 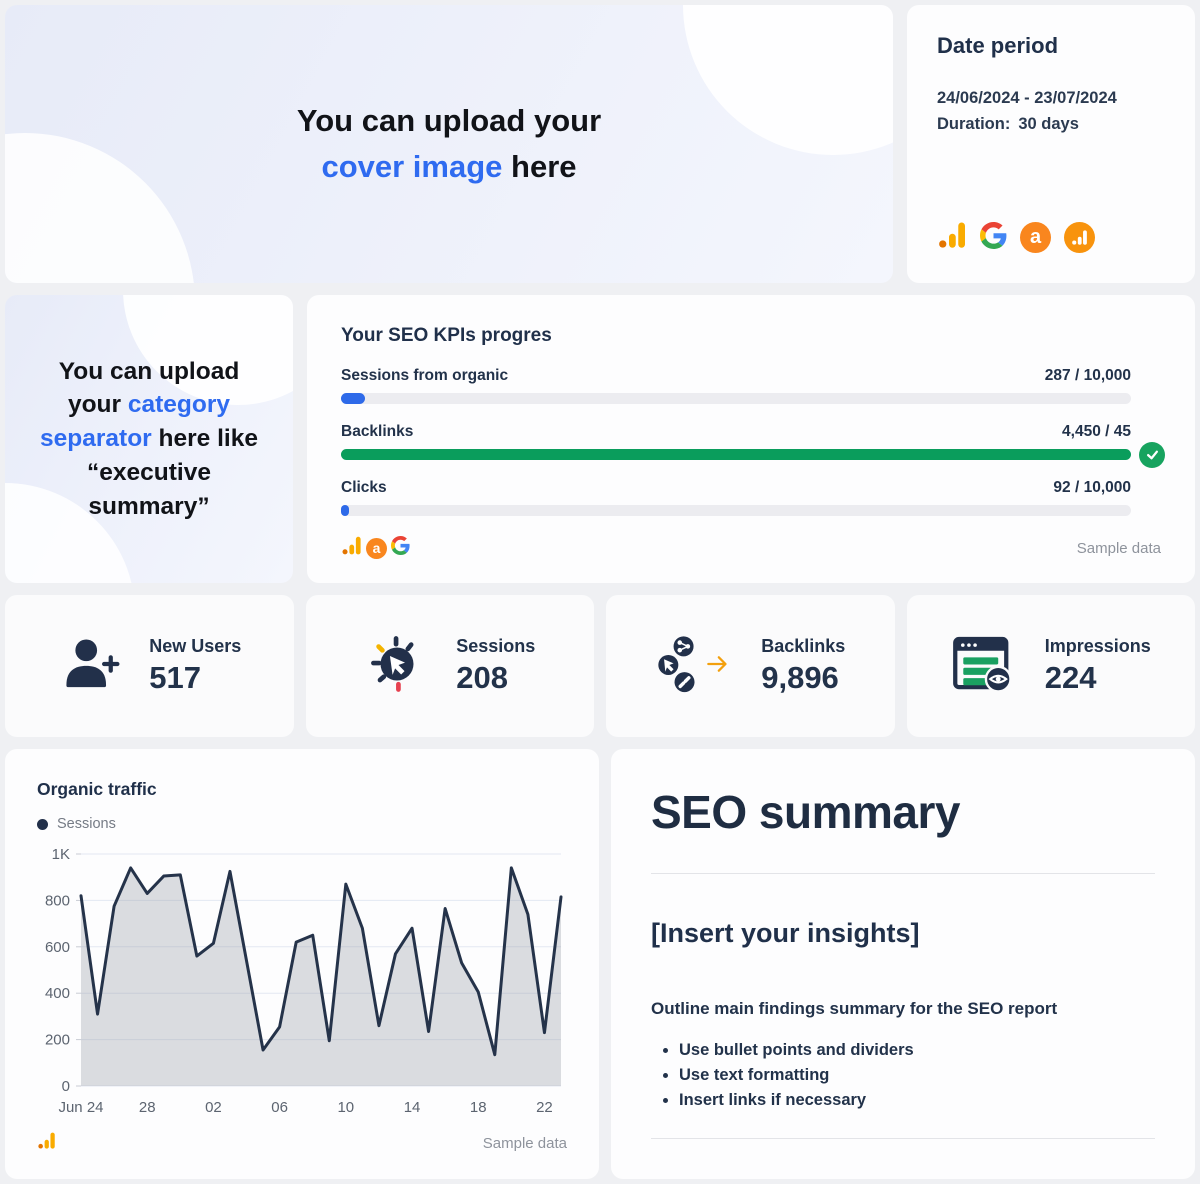 I want to click on svg-text: 400, so click(x=57, y=993).